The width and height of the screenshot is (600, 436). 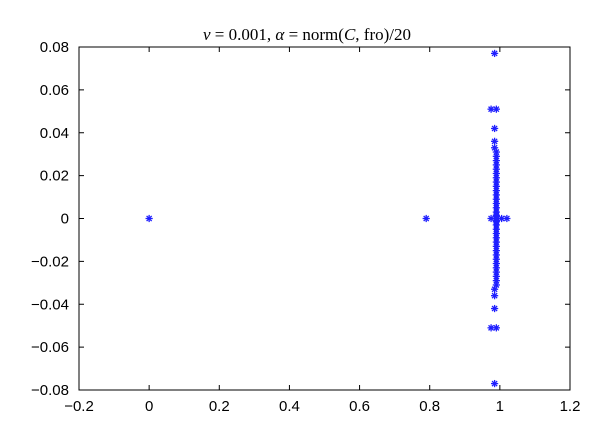 I want to click on x-tick-label: 0.4, so click(x=289, y=406).